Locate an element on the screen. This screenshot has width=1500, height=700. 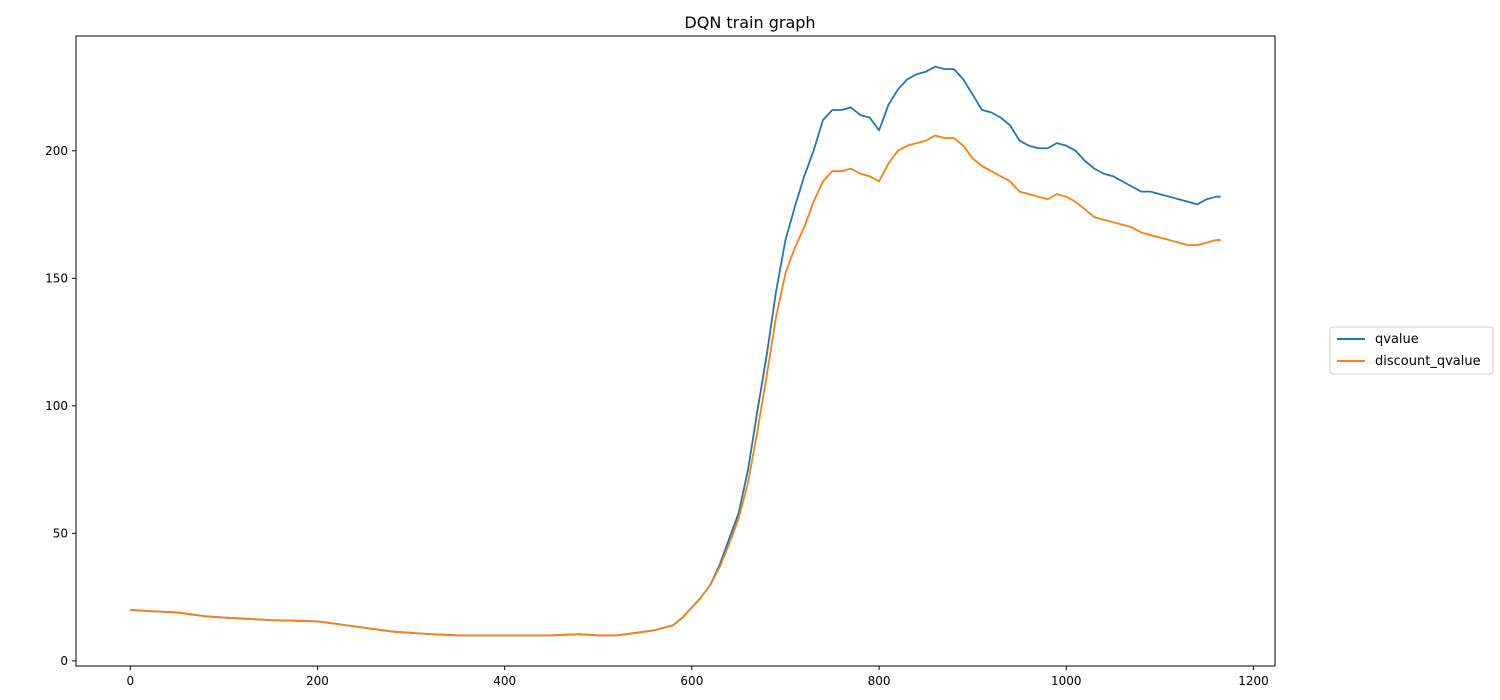
legend-box is located at coordinates (1411, 350).